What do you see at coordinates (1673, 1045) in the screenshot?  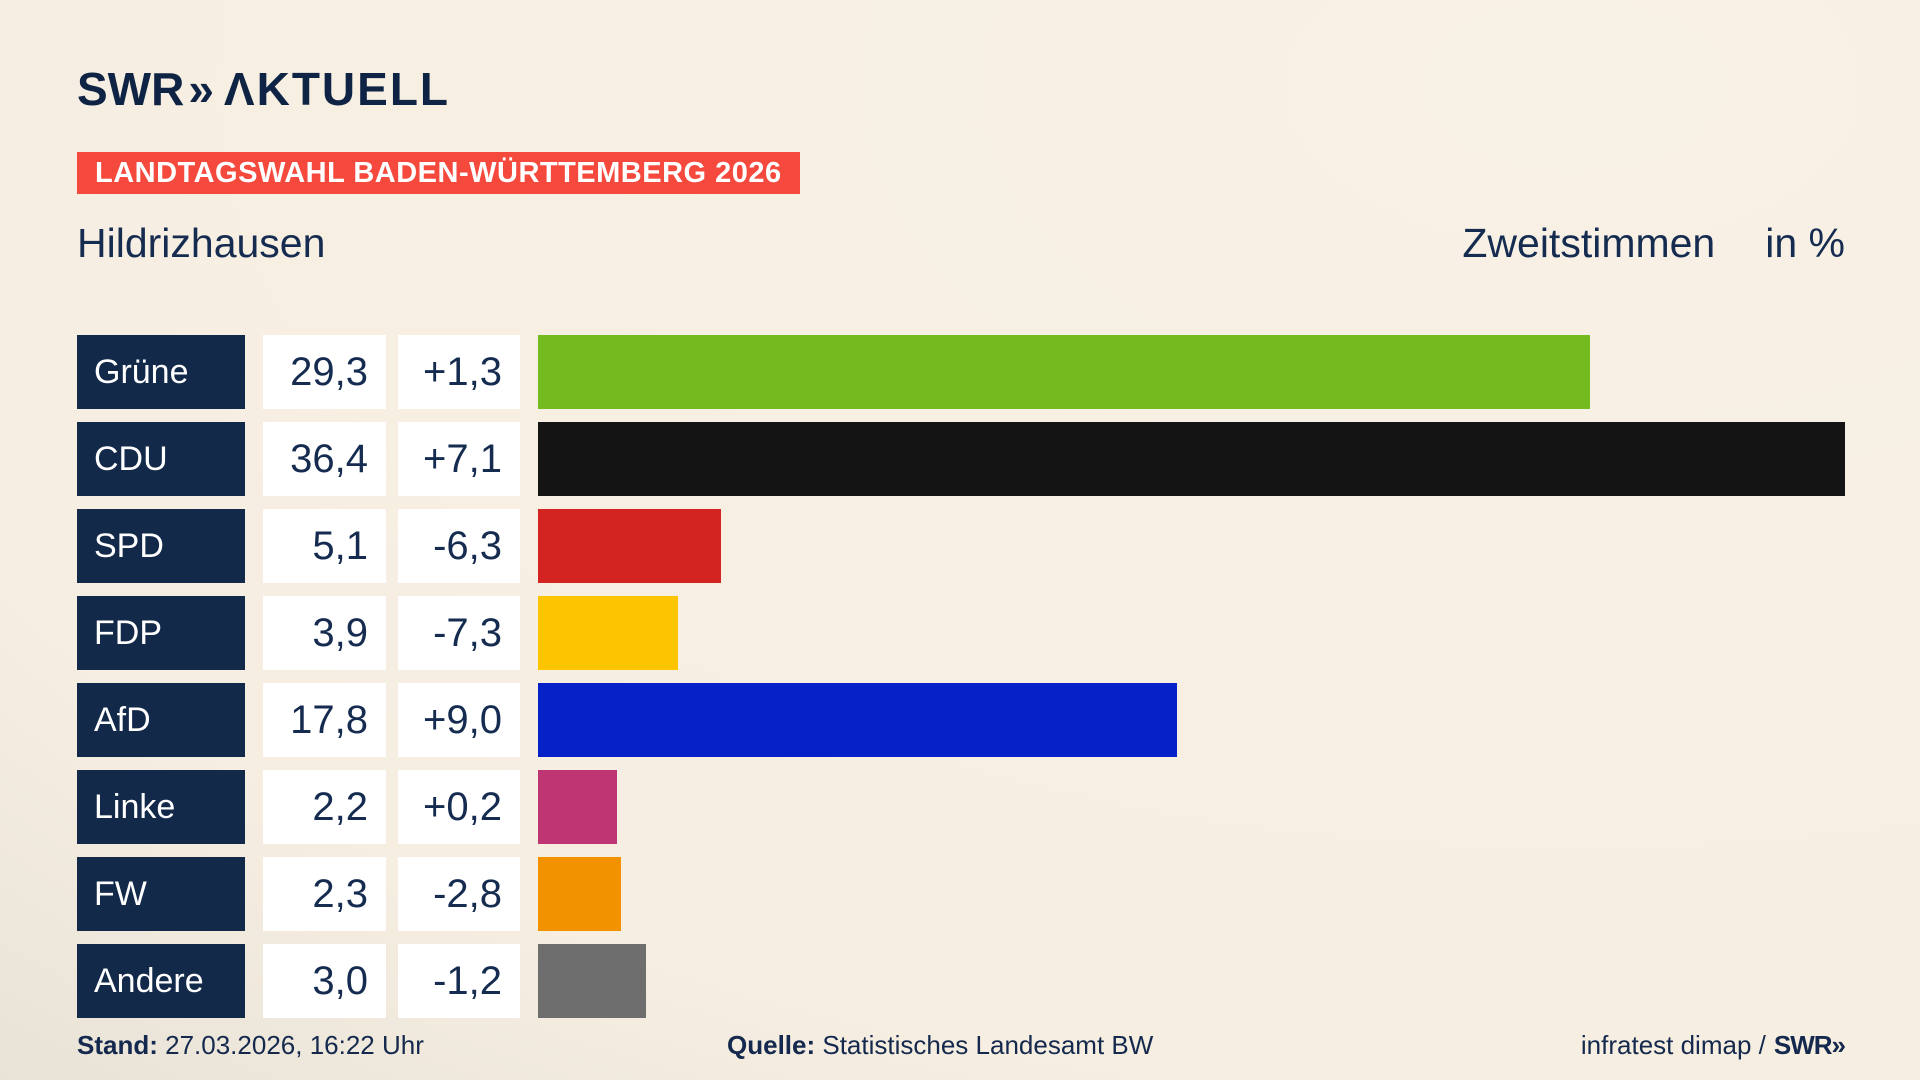 I see `credit-text: infratest dimap /` at bounding box center [1673, 1045].